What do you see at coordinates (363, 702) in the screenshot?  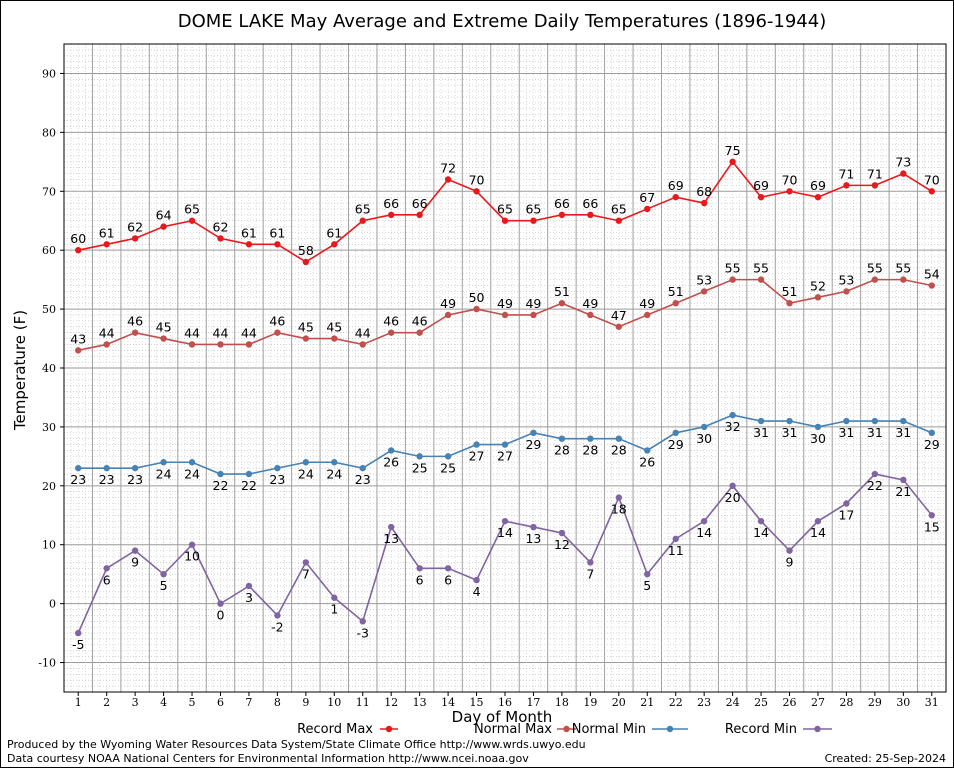 I see `x-tick-label: 11` at bounding box center [363, 702].